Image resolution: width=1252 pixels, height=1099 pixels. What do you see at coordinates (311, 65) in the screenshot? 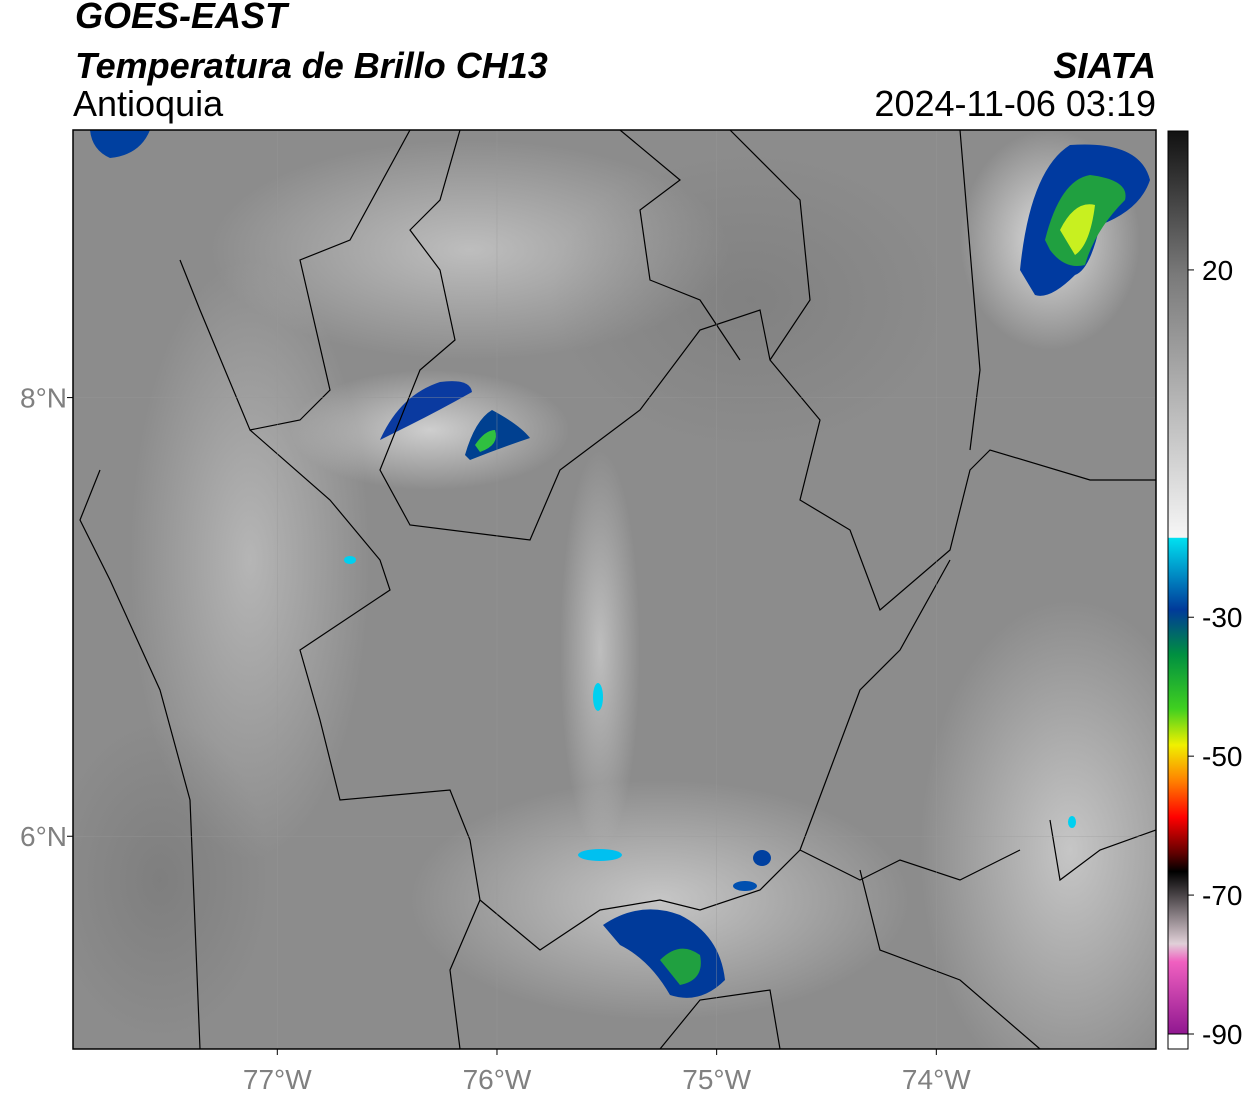
I see `product-title: Temperatura de Brillo CH13` at bounding box center [311, 65].